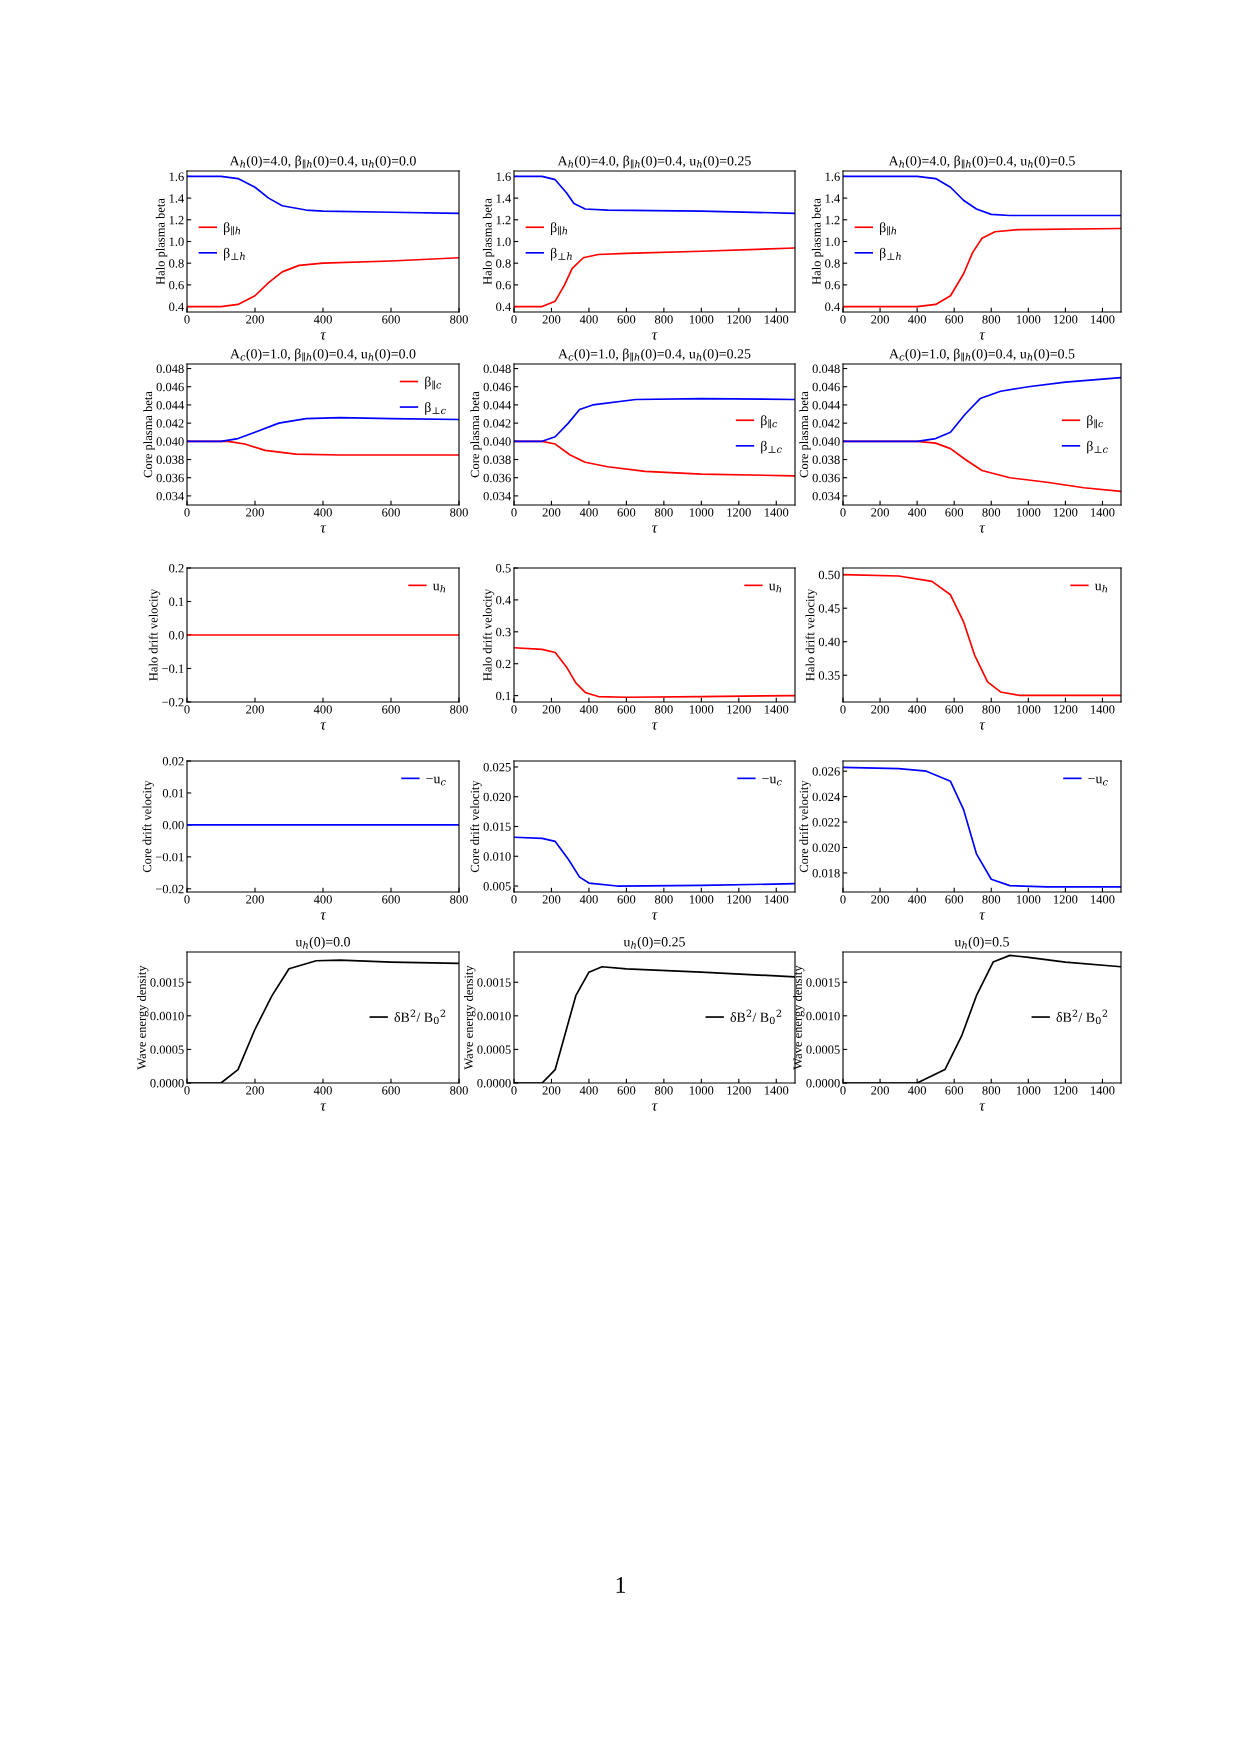  What do you see at coordinates (173, 793) in the screenshot?
I see `y-tick-label: 0.01` at bounding box center [173, 793].